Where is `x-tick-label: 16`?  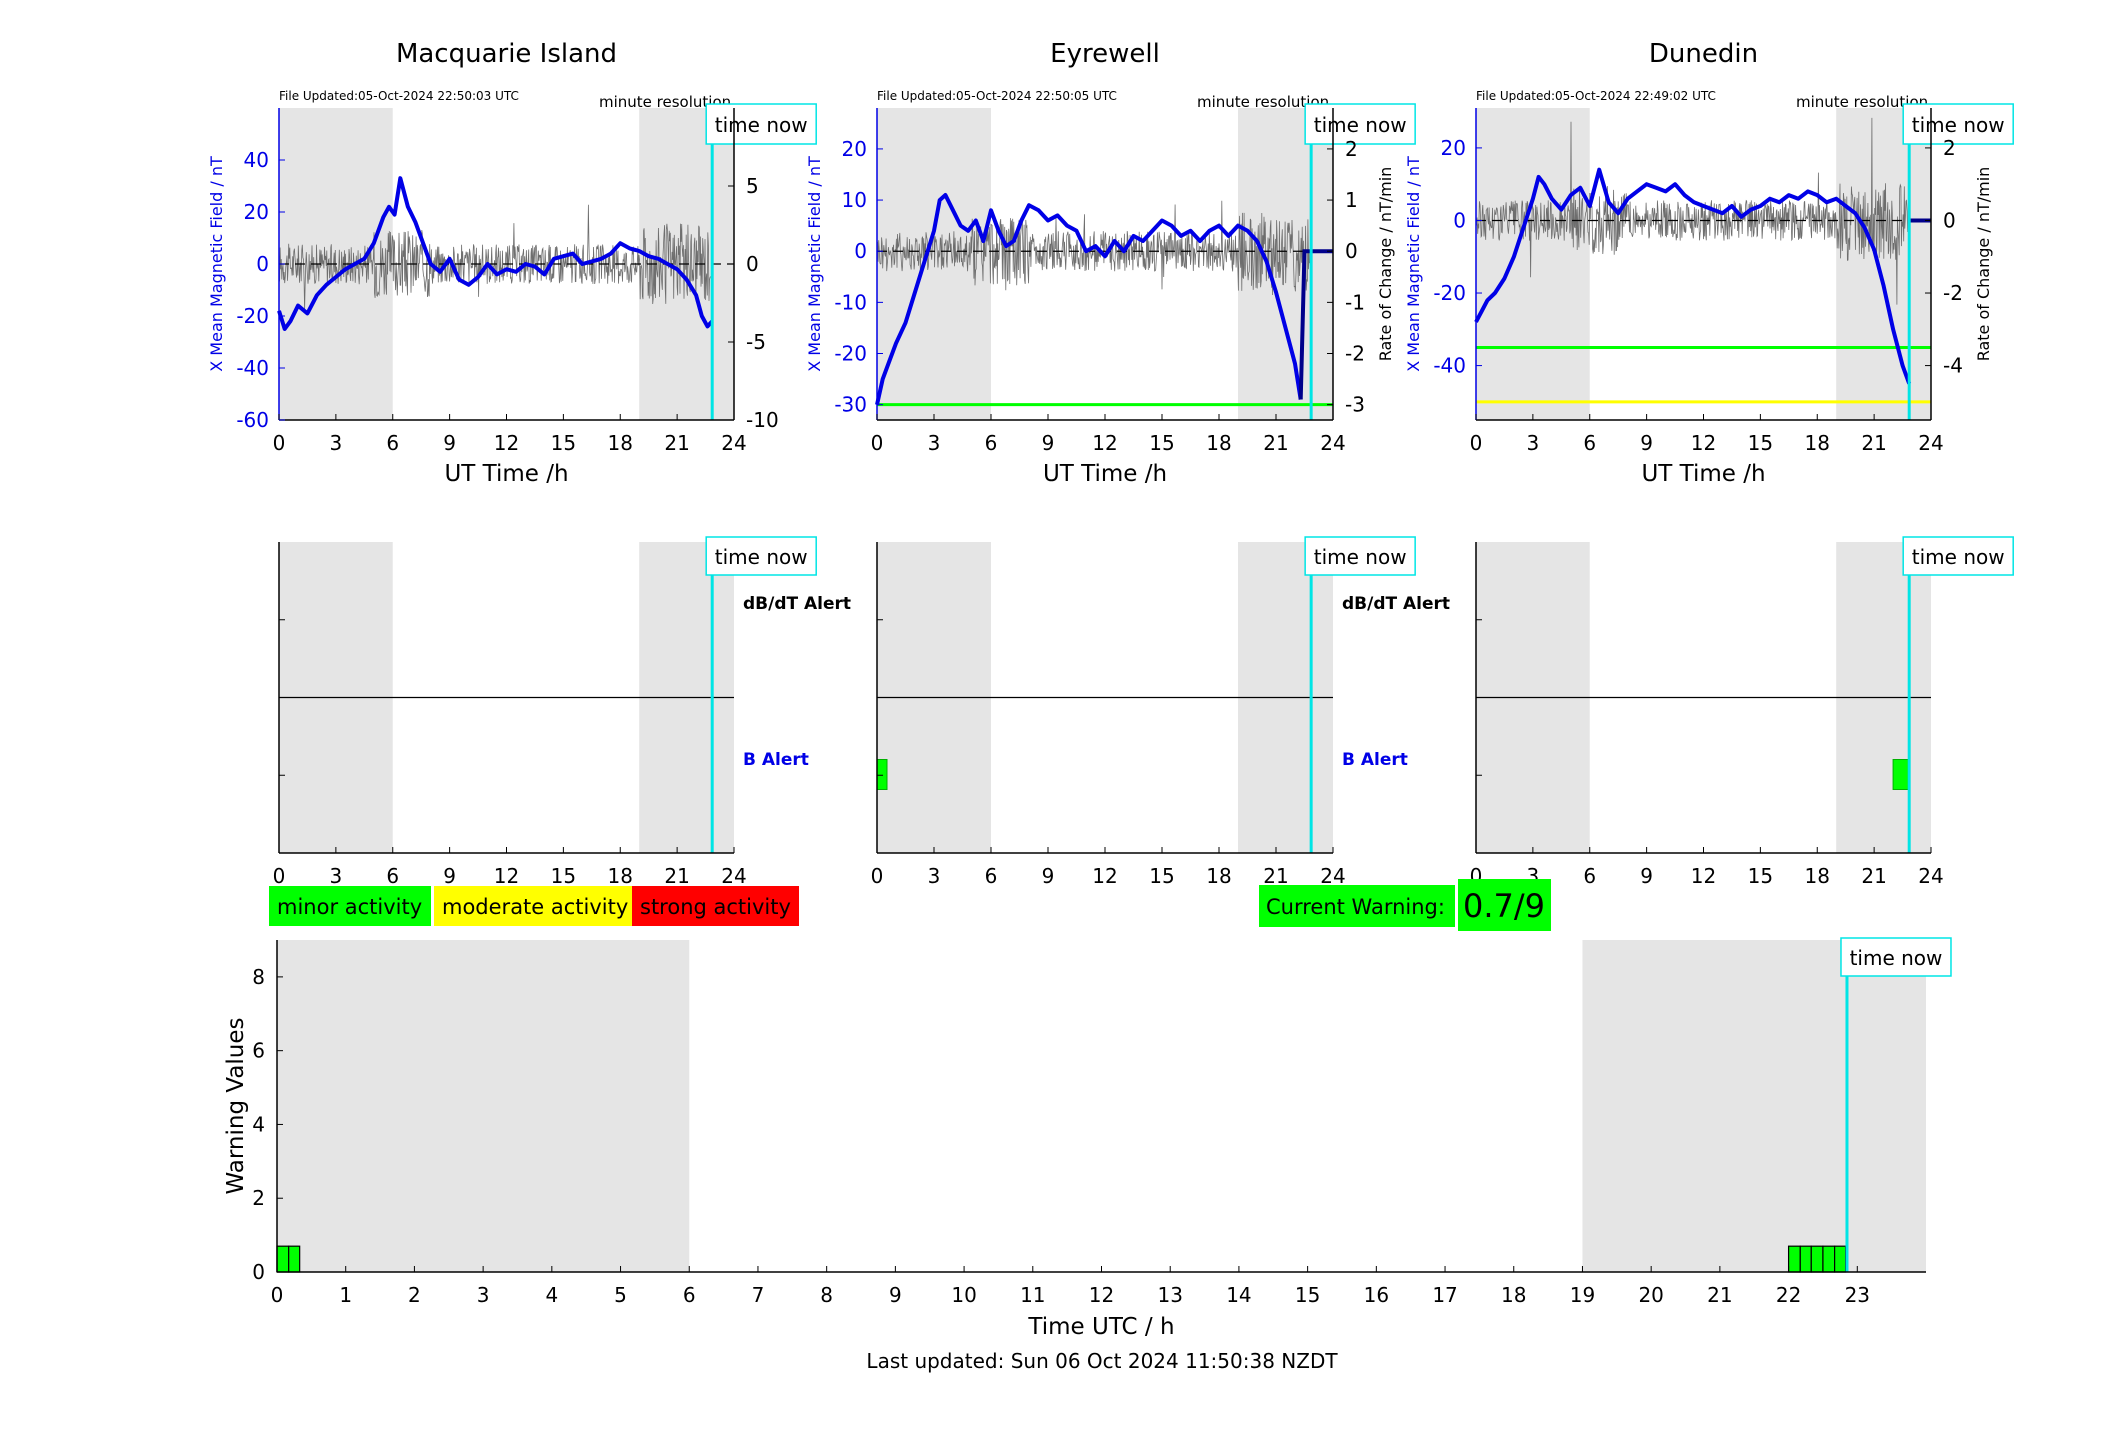
x-tick-label: 16 is located at coordinates (1376, 1295).